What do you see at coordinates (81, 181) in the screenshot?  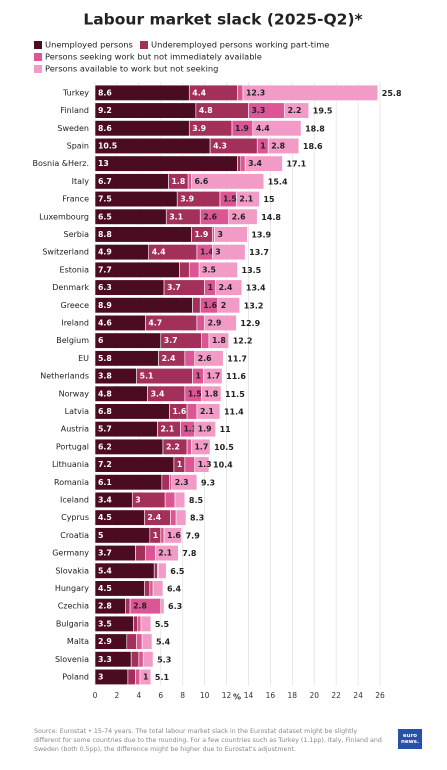 I see `y-tick-label: Italy` at bounding box center [81, 181].